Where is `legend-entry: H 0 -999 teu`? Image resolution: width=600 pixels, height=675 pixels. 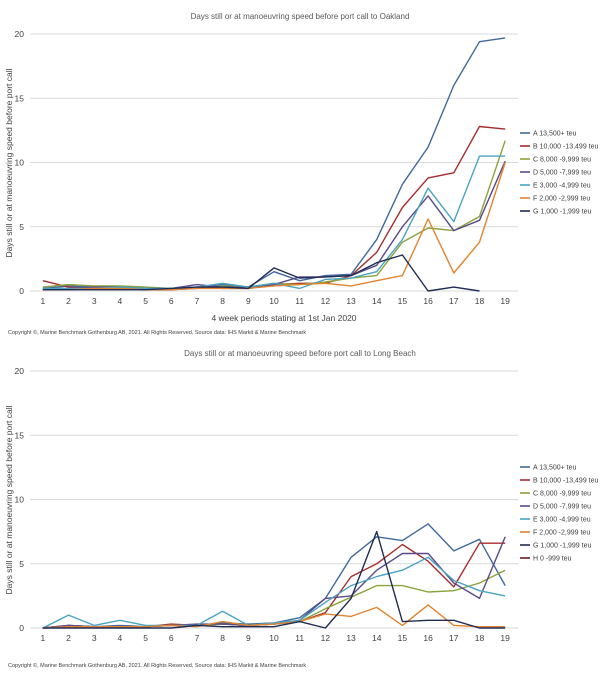
legend-entry: H 0 -999 teu is located at coordinates (552, 559).